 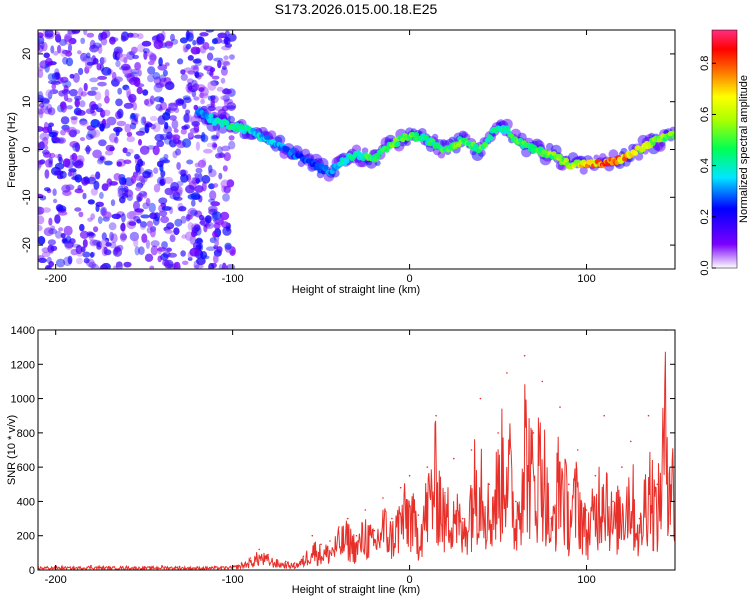 What do you see at coordinates (410, 580) in the screenshot?
I see `snr-x-tick-label: 0` at bounding box center [410, 580].